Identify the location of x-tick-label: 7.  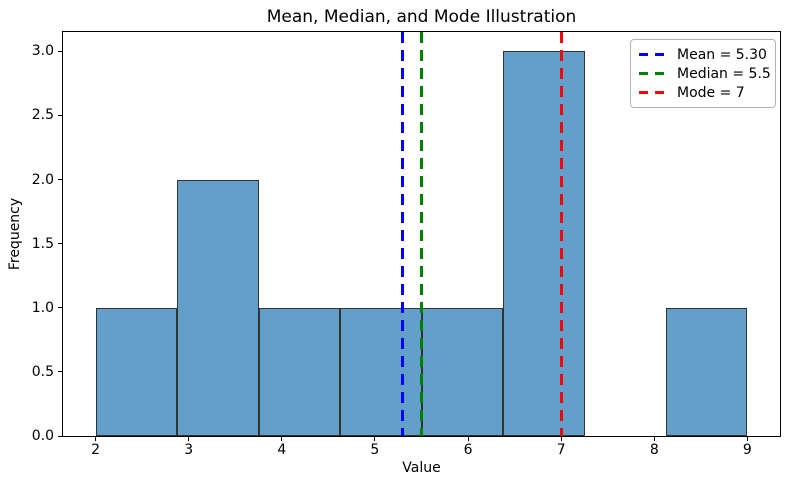
(561, 450).